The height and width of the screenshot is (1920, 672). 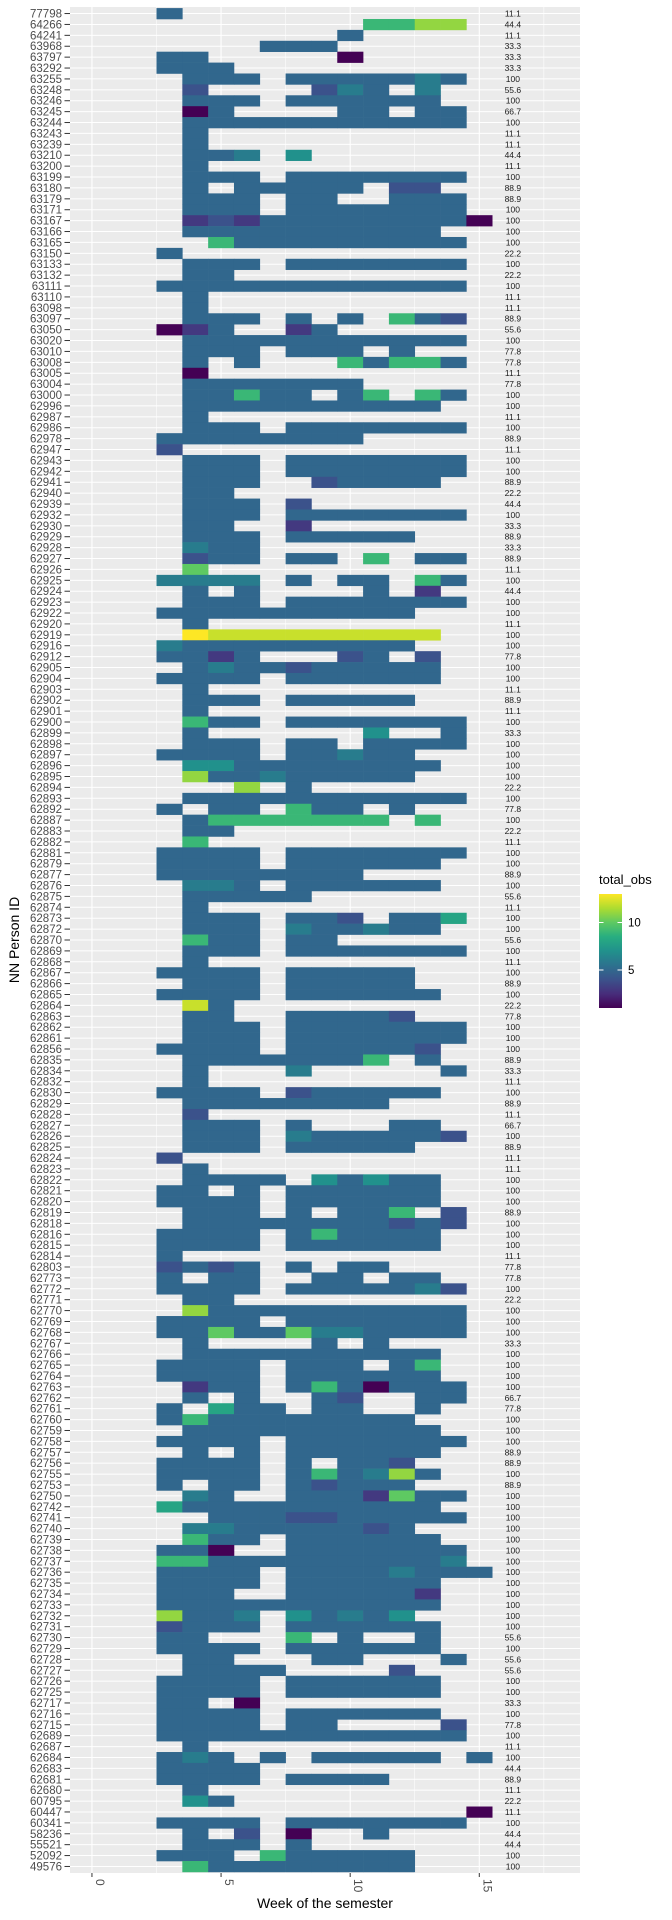 What do you see at coordinates (625, 879) in the screenshot?
I see `legend-title: total_obs` at bounding box center [625, 879].